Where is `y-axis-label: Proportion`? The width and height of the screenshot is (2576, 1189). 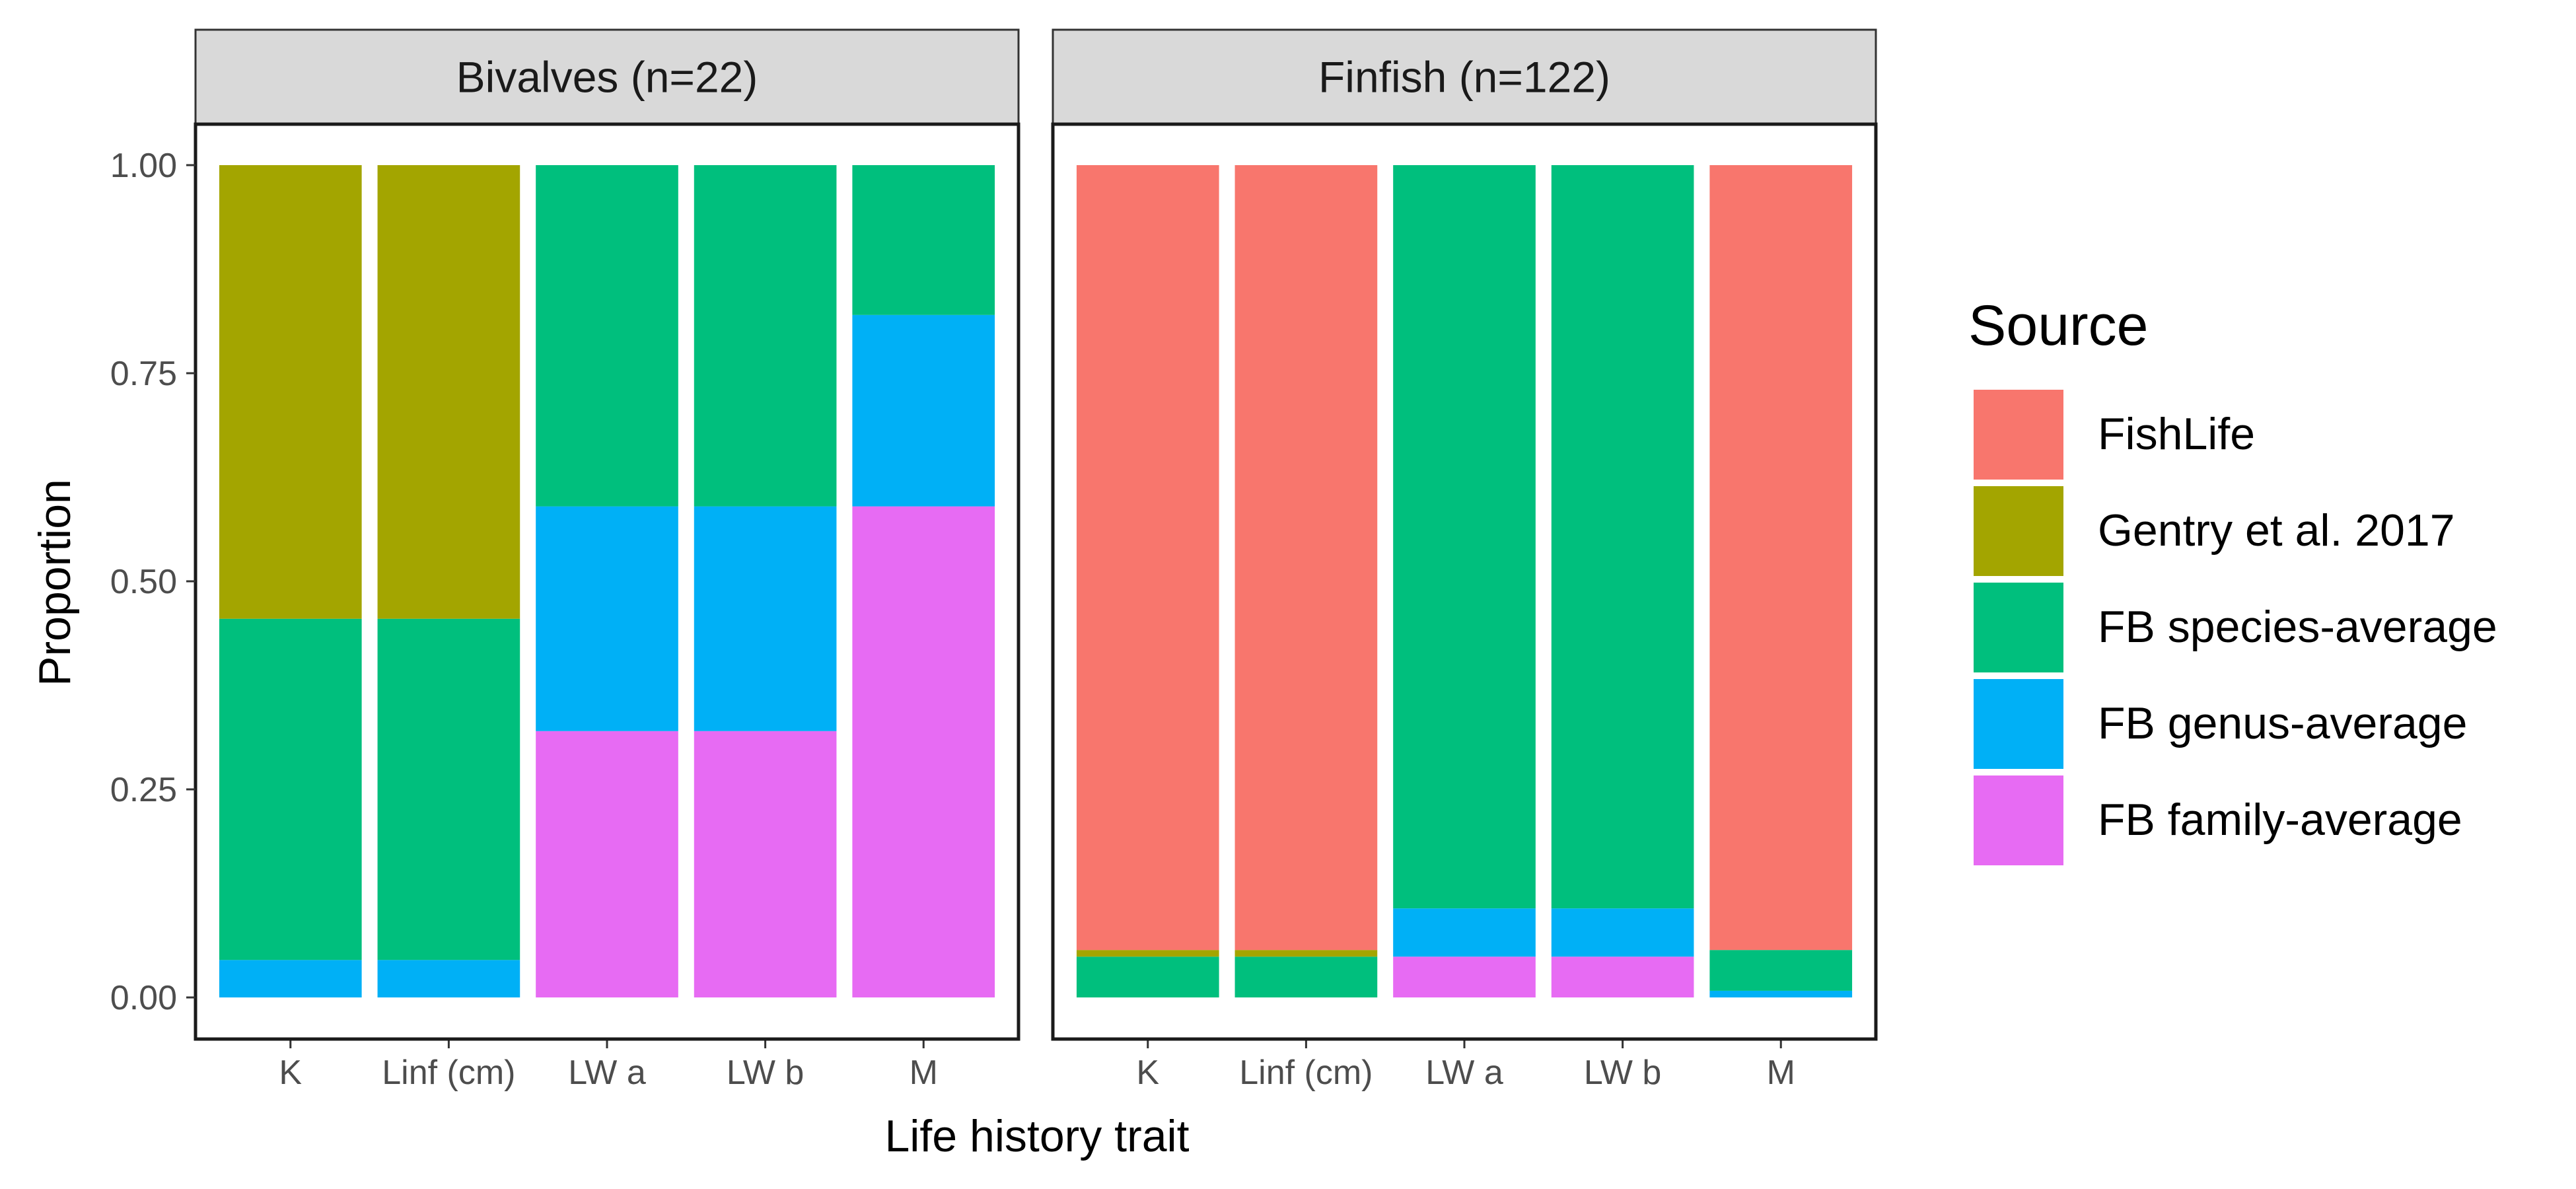 y-axis-label: Proportion is located at coordinates (55, 582).